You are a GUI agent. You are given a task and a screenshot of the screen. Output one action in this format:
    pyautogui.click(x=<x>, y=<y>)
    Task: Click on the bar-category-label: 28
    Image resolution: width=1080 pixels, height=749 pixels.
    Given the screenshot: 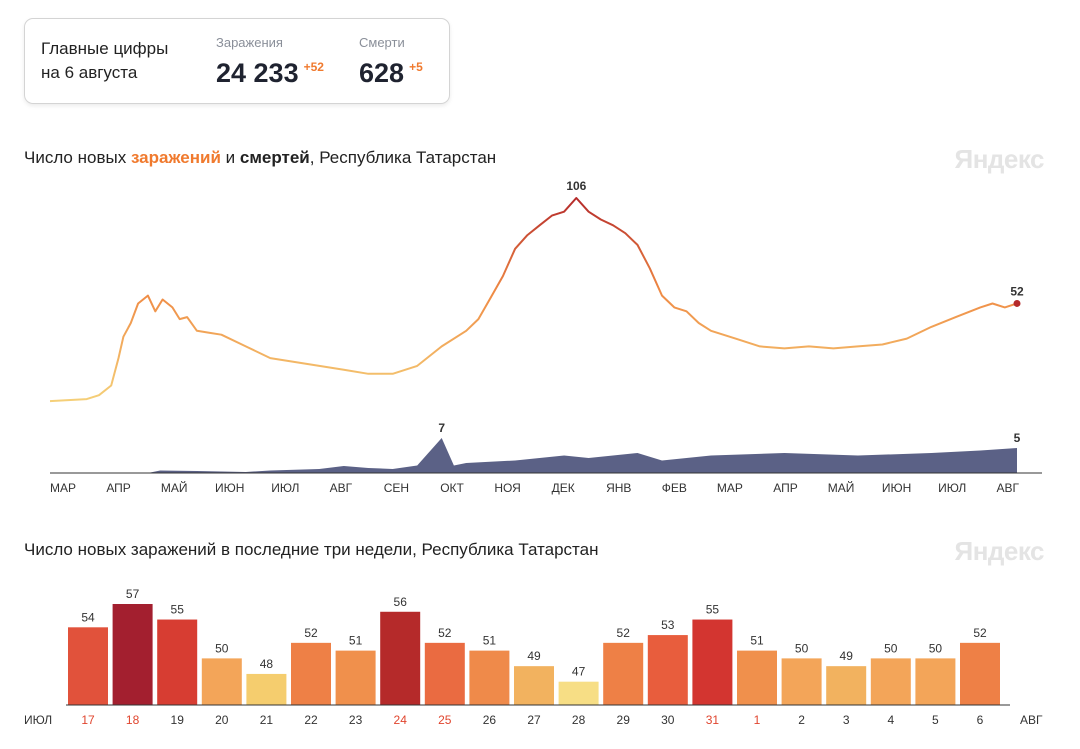 What is the action you would take?
    pyautogui.click(x=579, y=720)
    